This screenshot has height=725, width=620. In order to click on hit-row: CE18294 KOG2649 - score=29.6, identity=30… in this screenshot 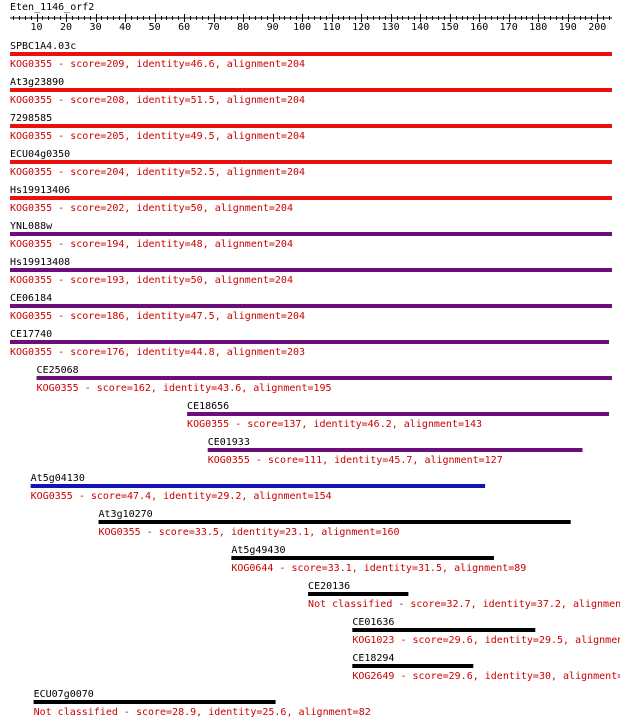, I will do `click(486, 667)`.